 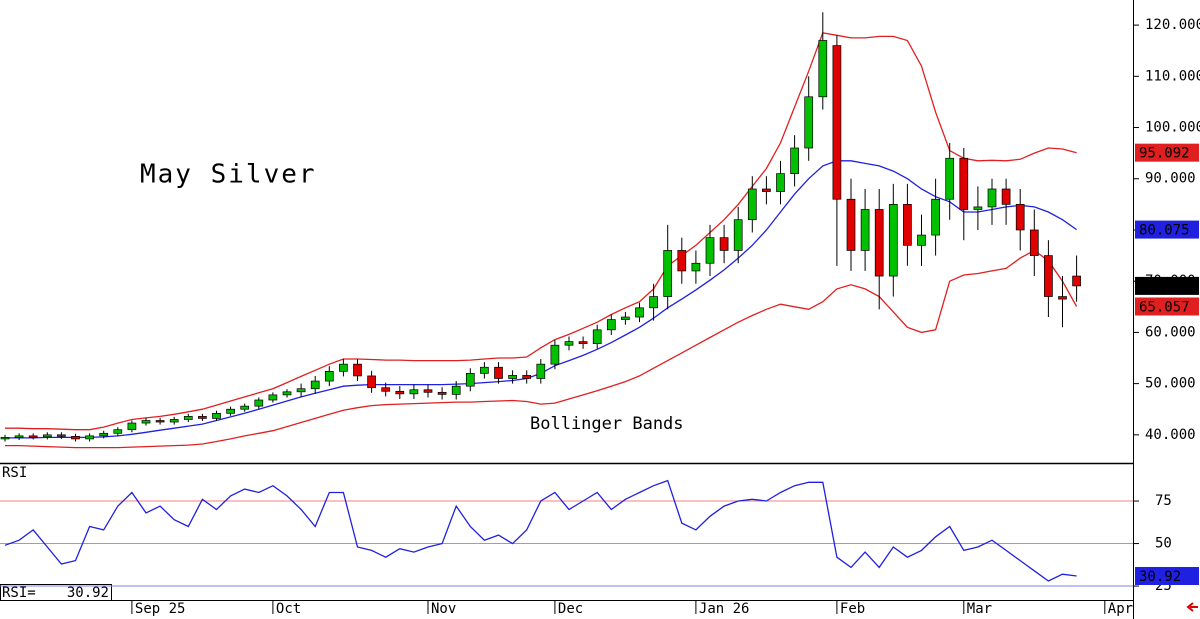 I want to click on rsi-readout-value: 30.92, so click(x=88, y=593).